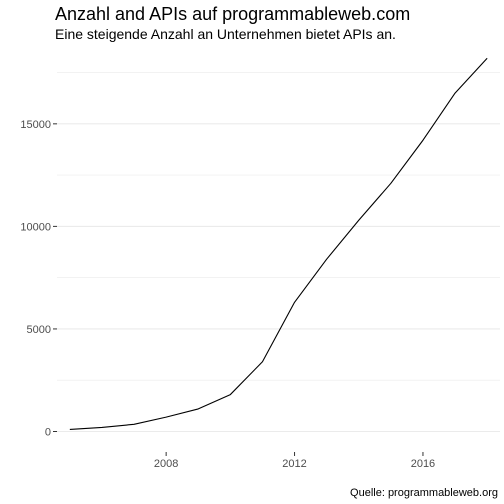 The height and width of the screenshot is (504, 504). I want to click on chart-caption: Quelle: programmableweb.org, so click(424, 493).